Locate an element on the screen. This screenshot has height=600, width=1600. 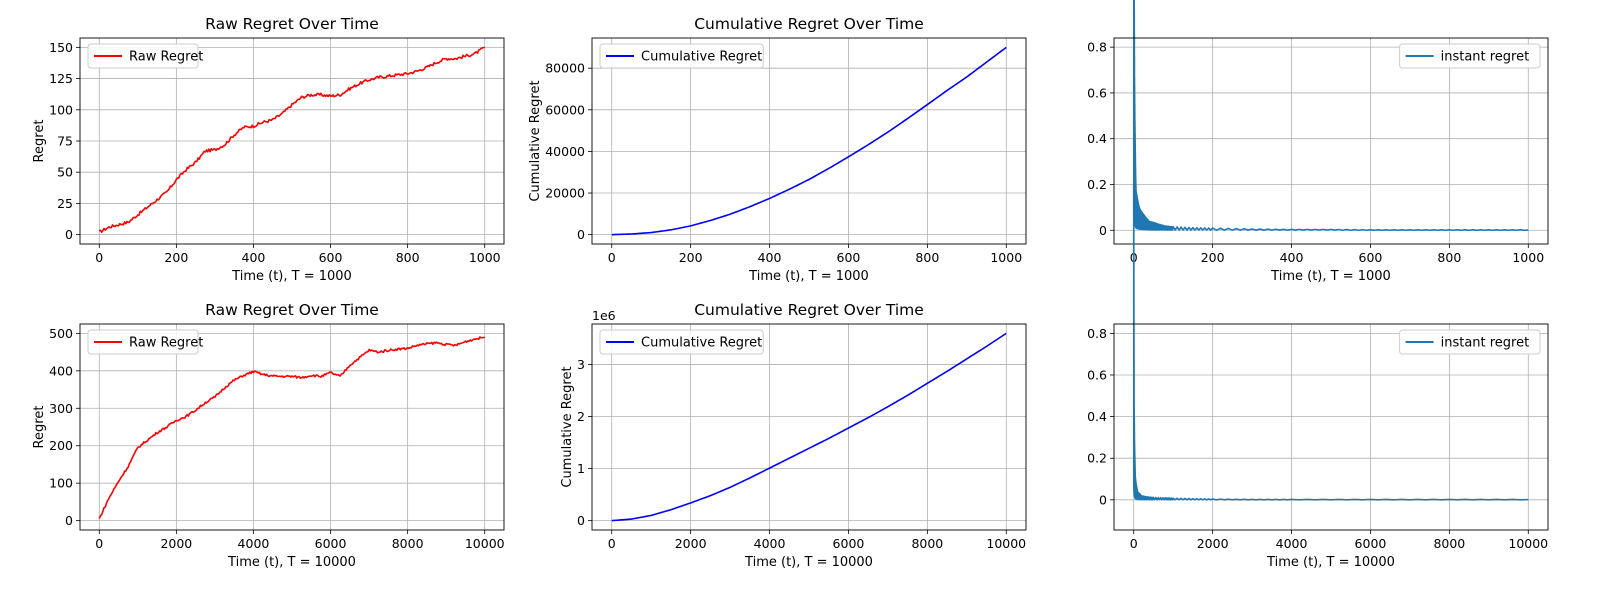
y-tick-label: 0.2 is located at coordinates (1097, 458).